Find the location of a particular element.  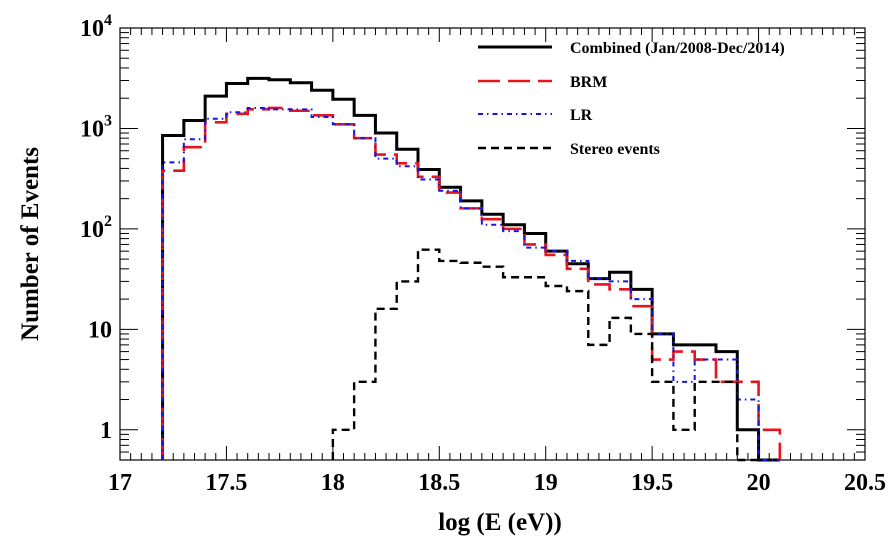

x-tick-label: 17.5 is located at coordinates (226, 483).